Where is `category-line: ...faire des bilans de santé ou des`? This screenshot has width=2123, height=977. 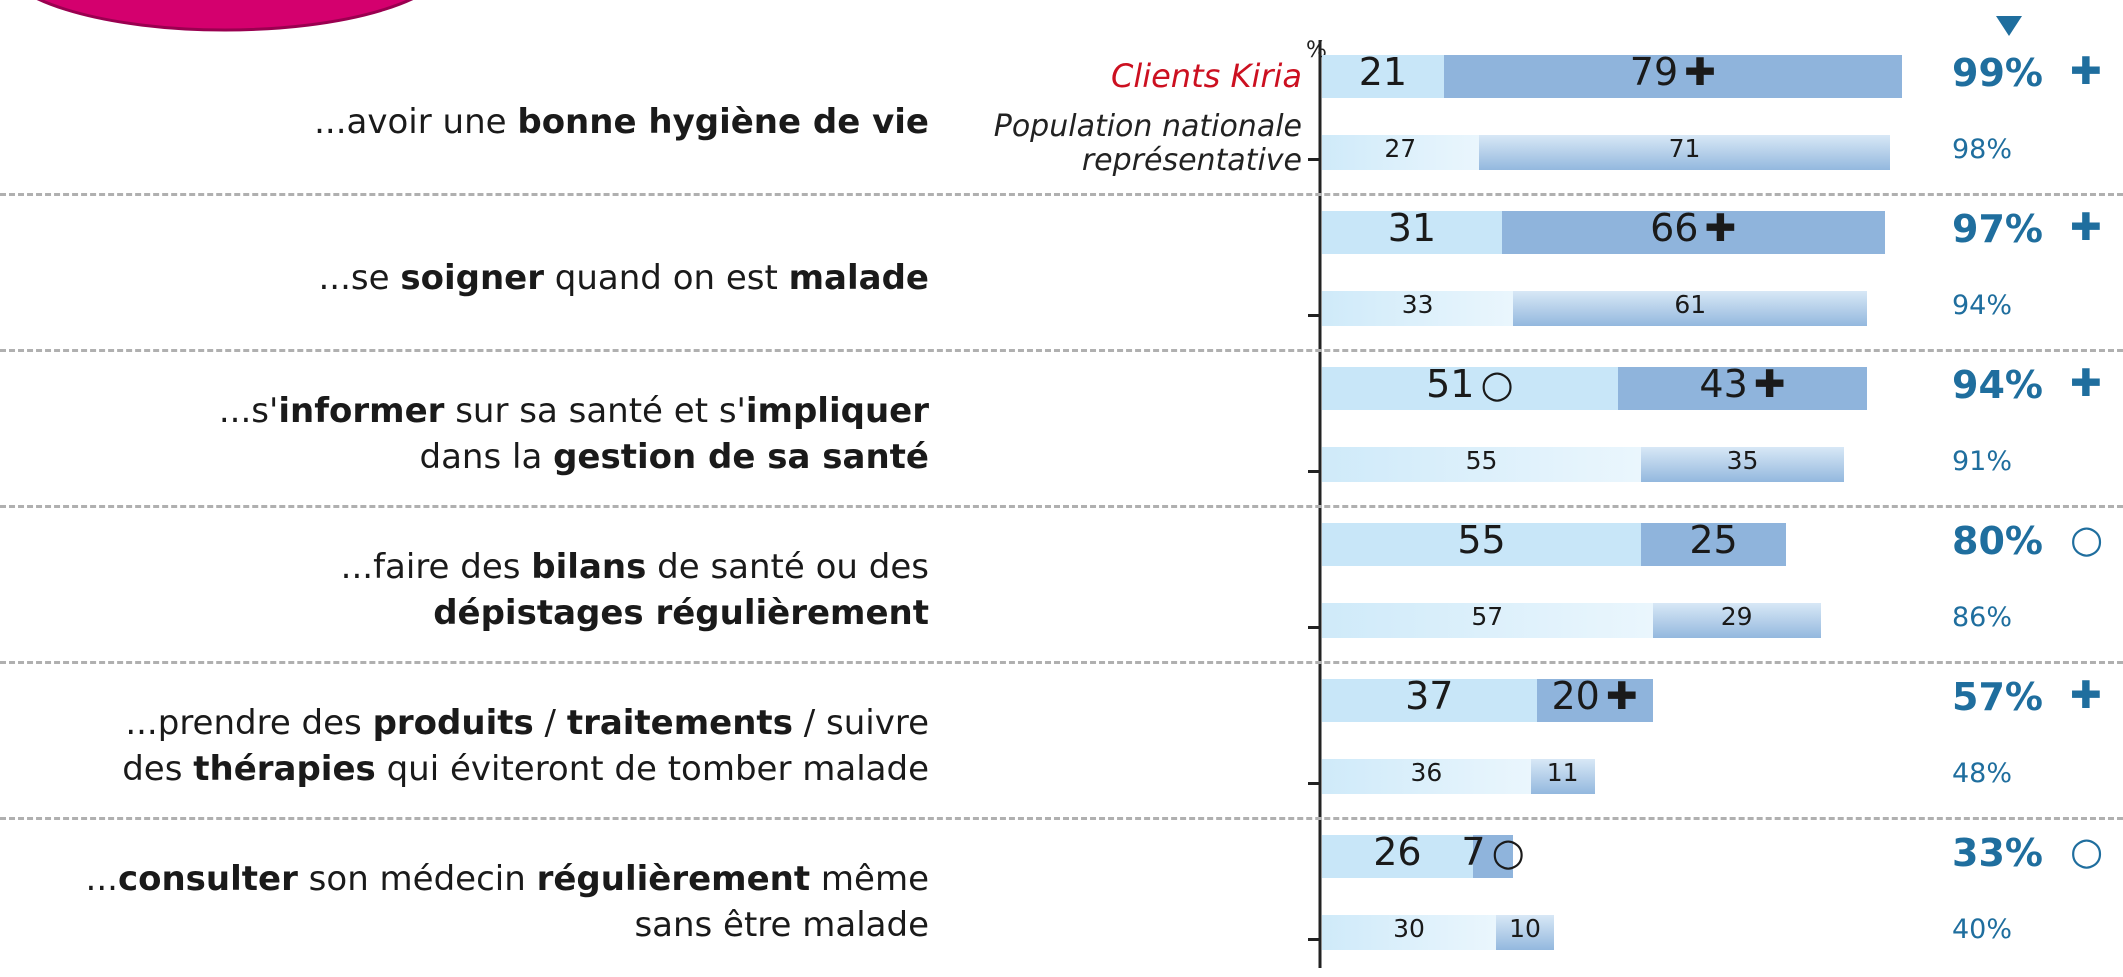 category-line: ...faire des bilans de santé ou des is located at coordinates (635, 567).